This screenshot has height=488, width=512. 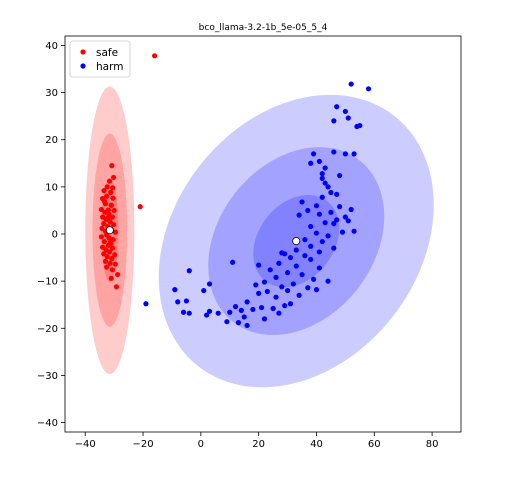 I want to click on y-tick-label: −30, so click(x=47, y=376).